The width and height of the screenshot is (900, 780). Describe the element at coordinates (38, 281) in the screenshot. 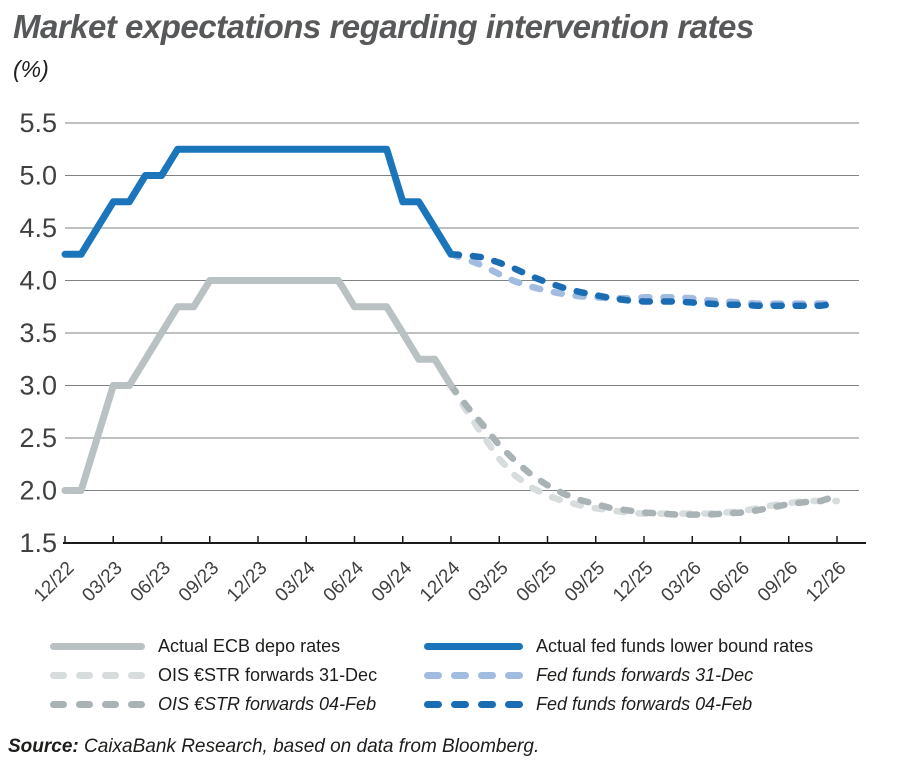

I see `y-tick-label: 4.0` at that location.